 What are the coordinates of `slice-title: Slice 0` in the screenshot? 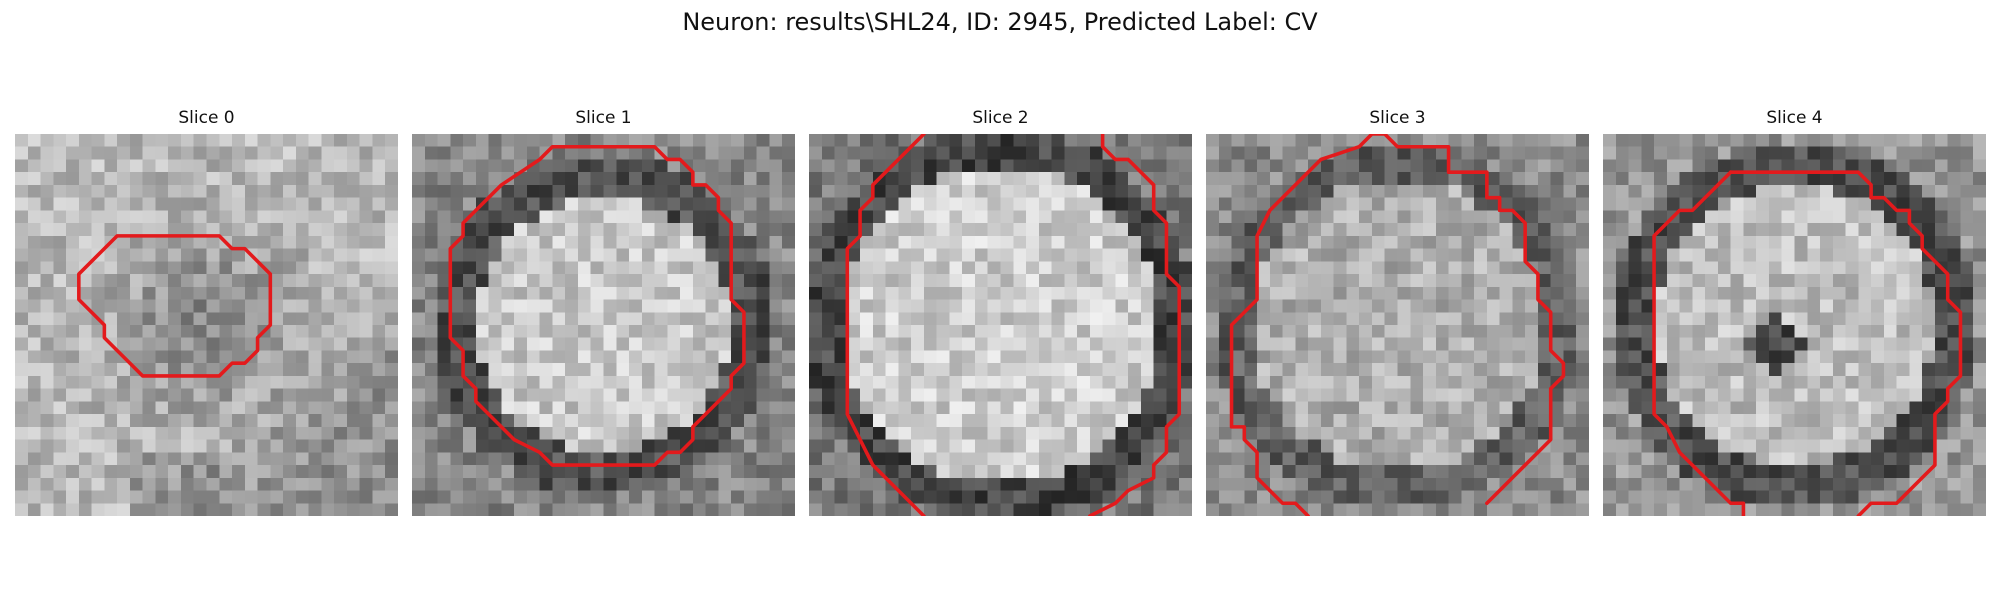 It's located at (206, 118).